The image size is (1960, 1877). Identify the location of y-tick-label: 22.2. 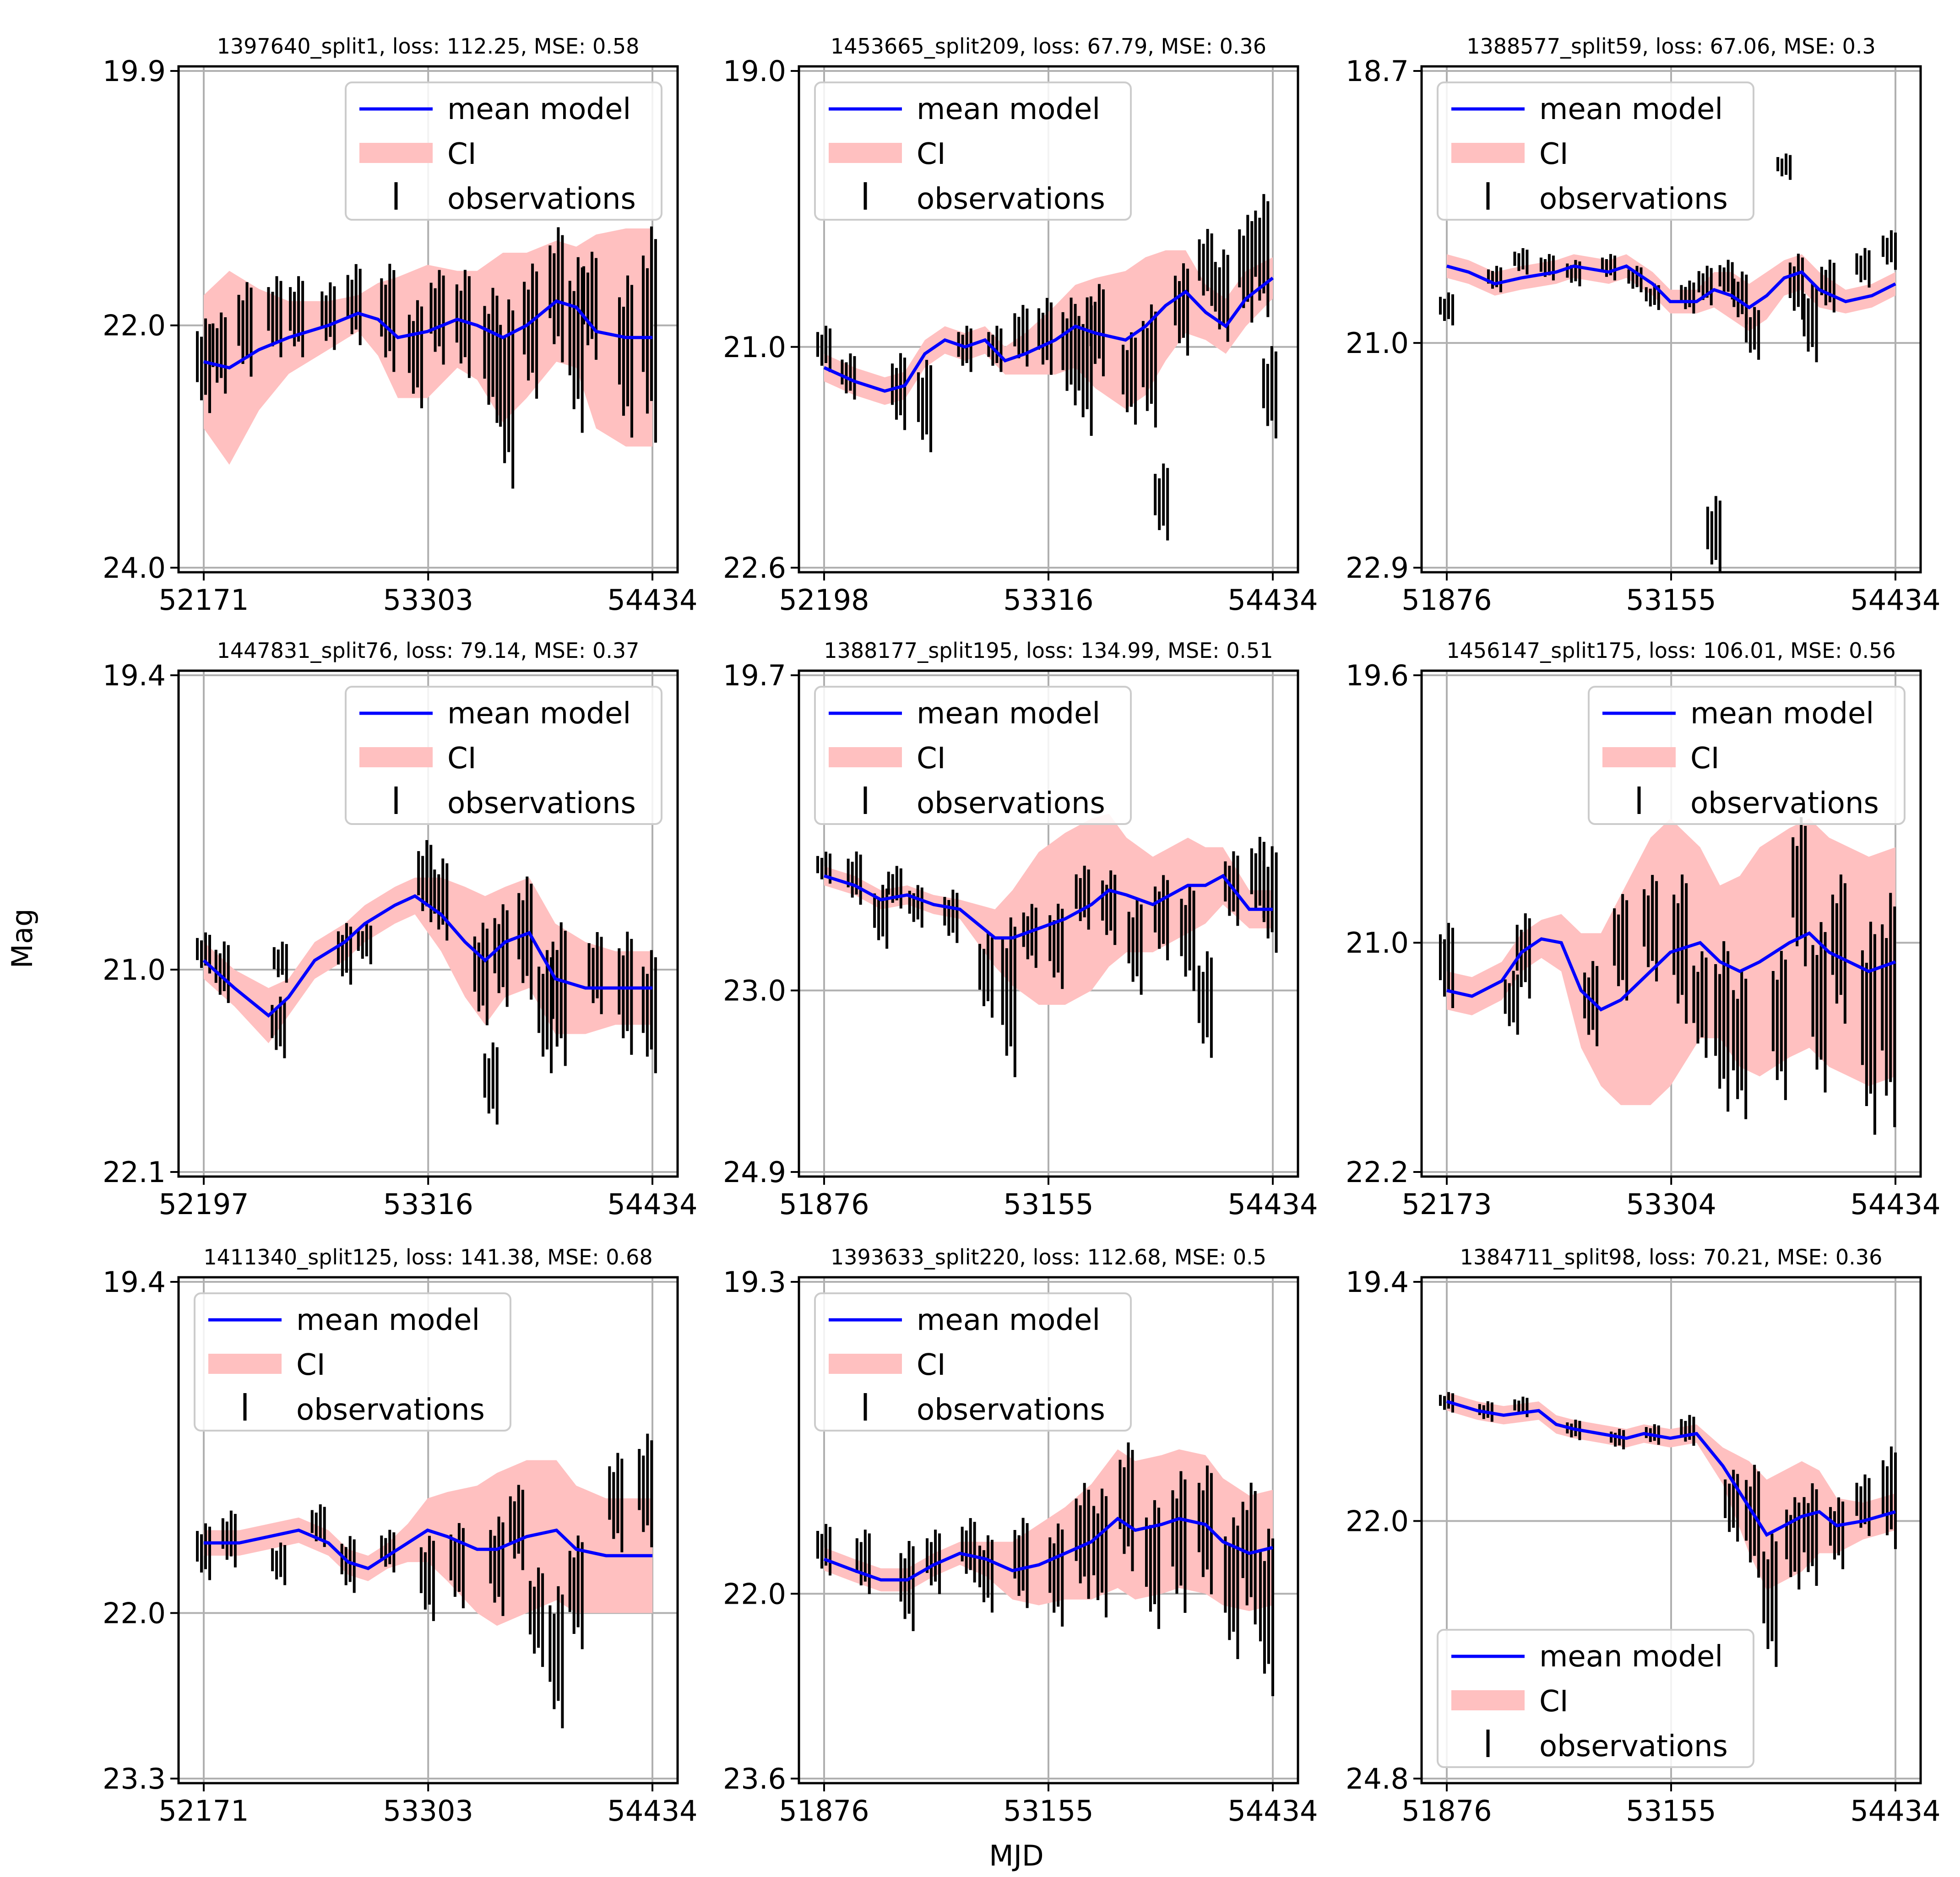
(1378, 1172).